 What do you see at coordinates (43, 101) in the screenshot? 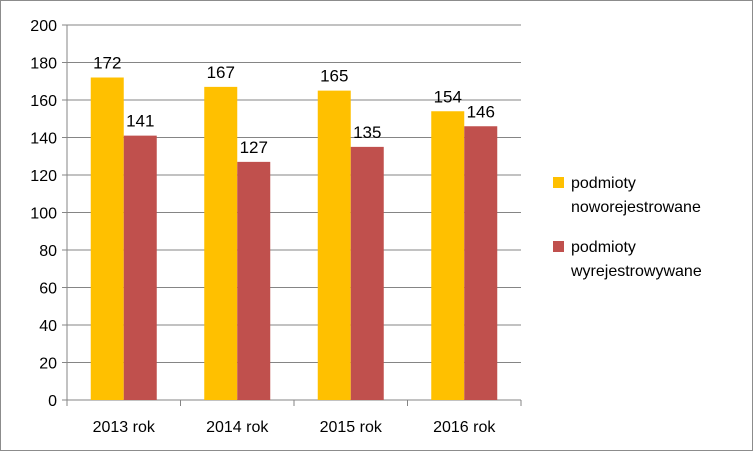
I see `y-tick-label: 160` at bounding box center [43, 101].